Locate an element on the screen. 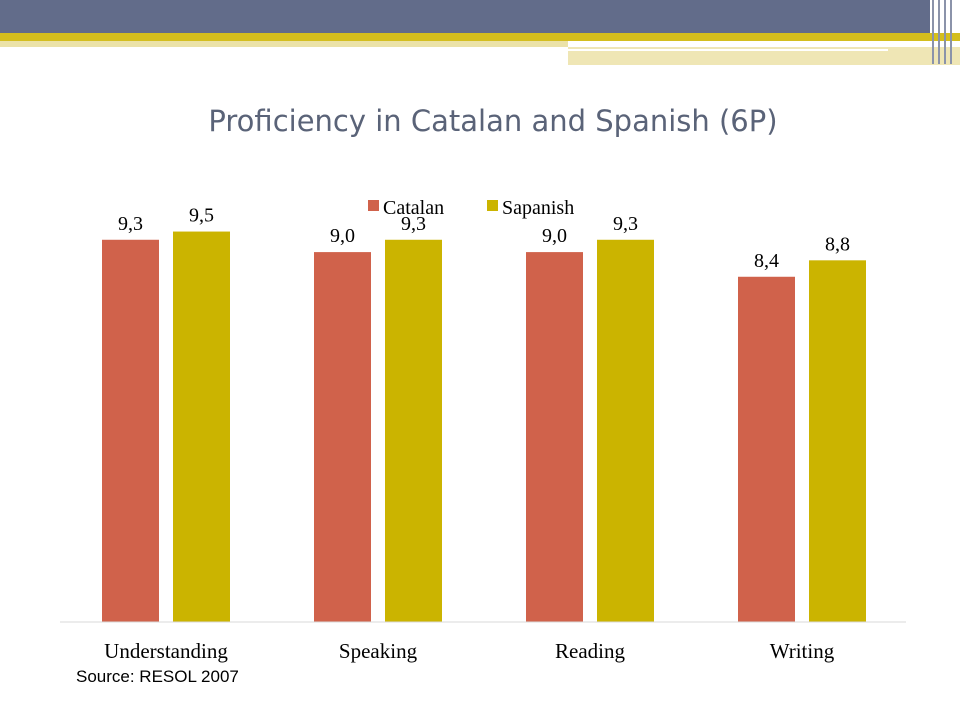  x-tick-understanding: Understanding is located at coordinates (166, 651).